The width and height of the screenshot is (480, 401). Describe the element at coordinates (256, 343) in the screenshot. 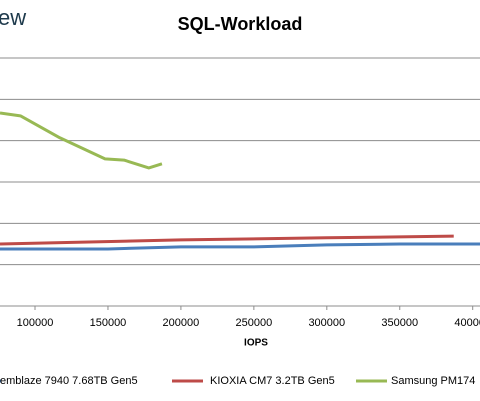

I see `x-axis-label: IOPS` at that location.